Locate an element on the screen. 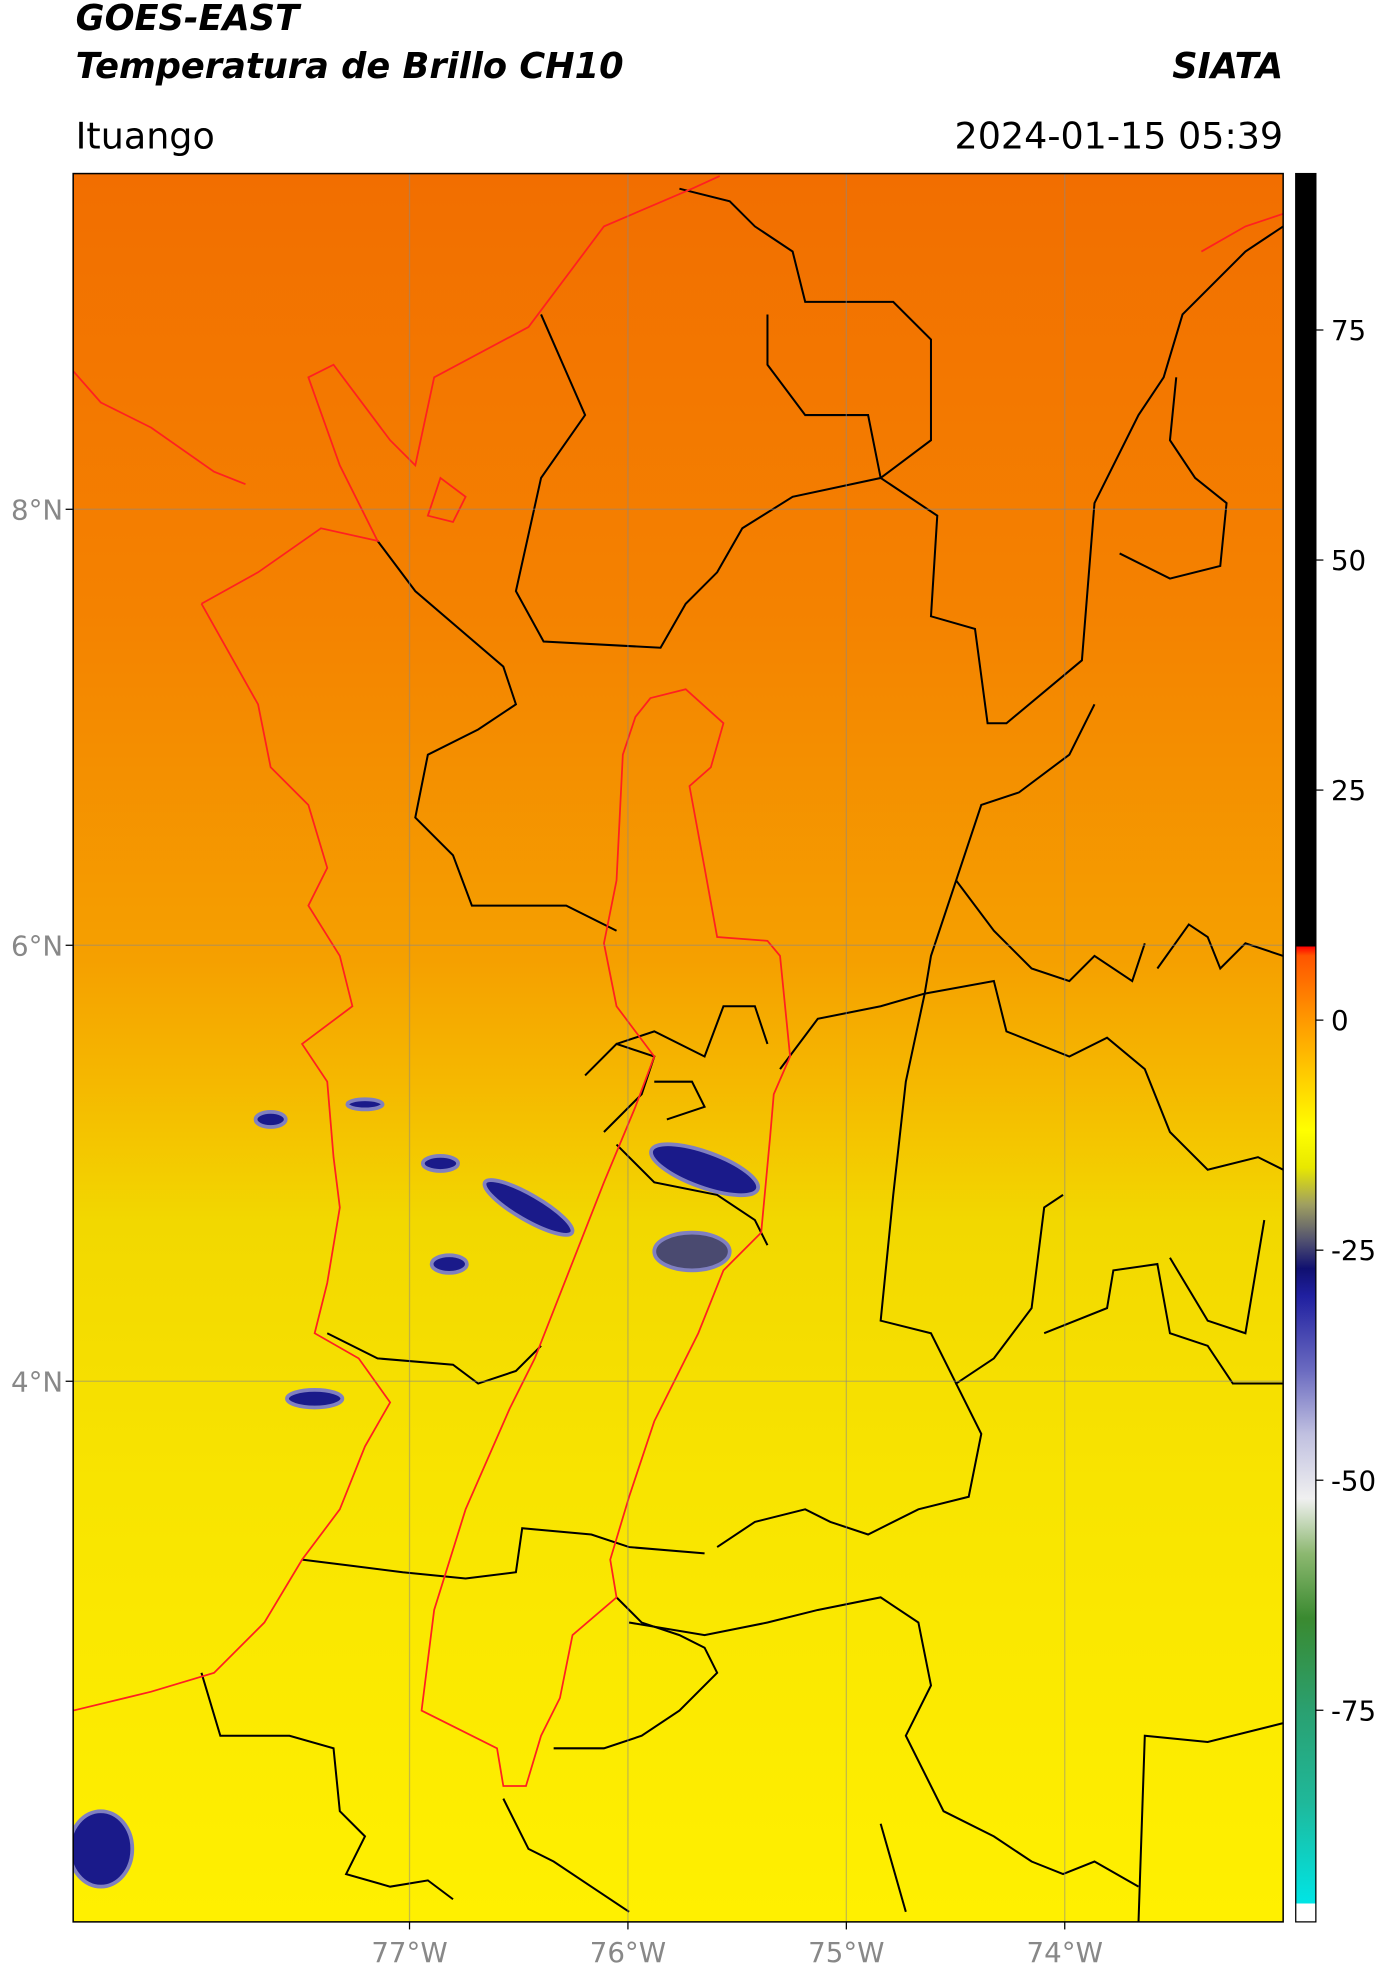 The image size is (1384, 1981). y-tick-label: 6°N is located at coordinates (37, 945).